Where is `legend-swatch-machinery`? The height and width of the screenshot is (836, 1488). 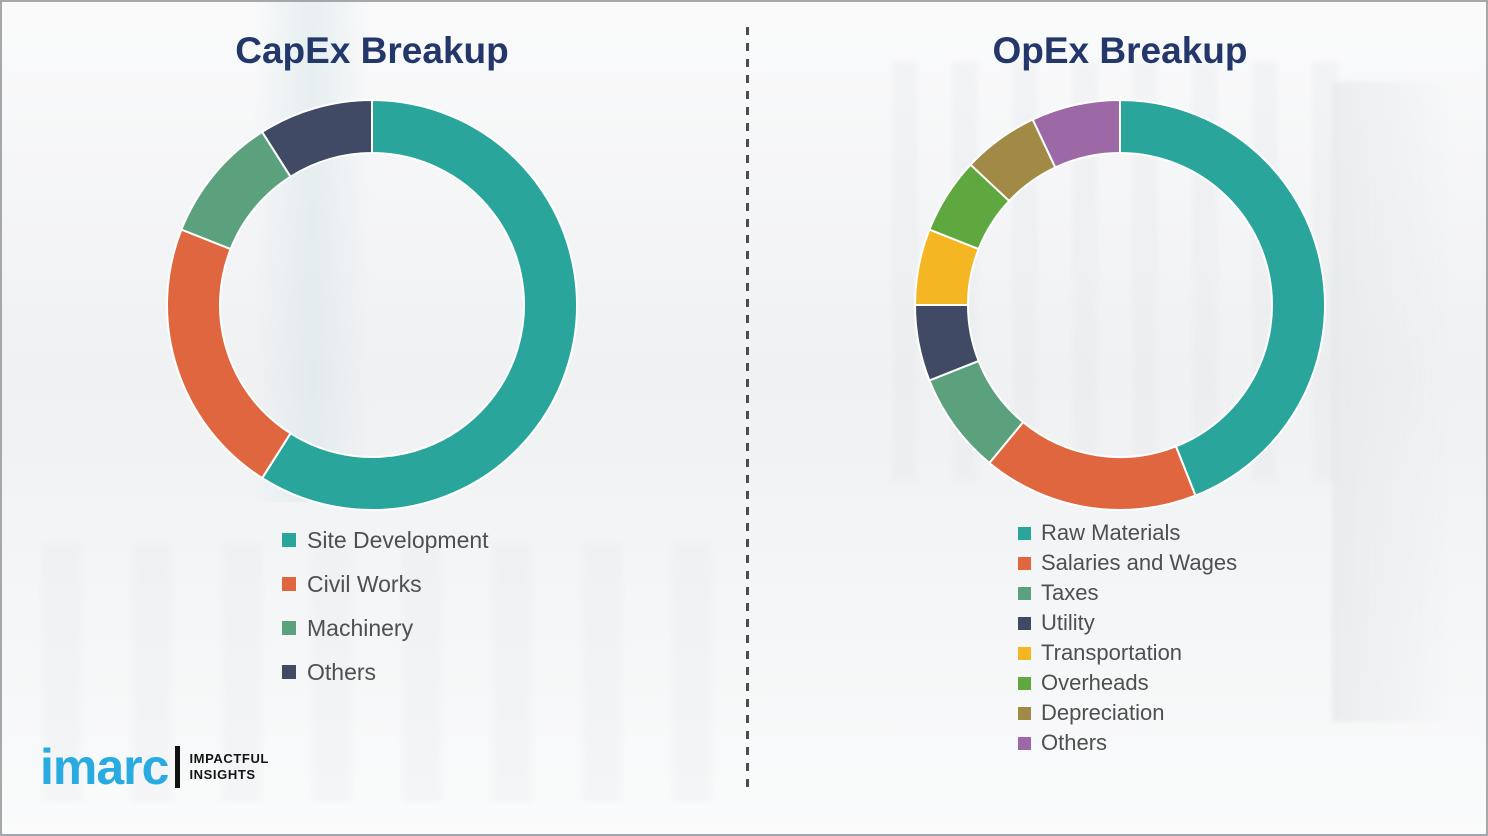 legend-swatch-machinery is located at coordinates (289, 628).